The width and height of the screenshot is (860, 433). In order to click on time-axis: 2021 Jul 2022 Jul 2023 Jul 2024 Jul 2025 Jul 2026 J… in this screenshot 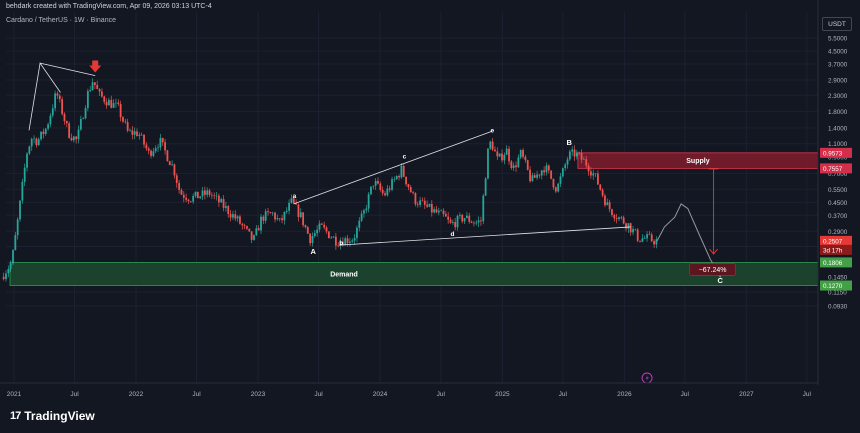, I will do `click(409, 390)`.